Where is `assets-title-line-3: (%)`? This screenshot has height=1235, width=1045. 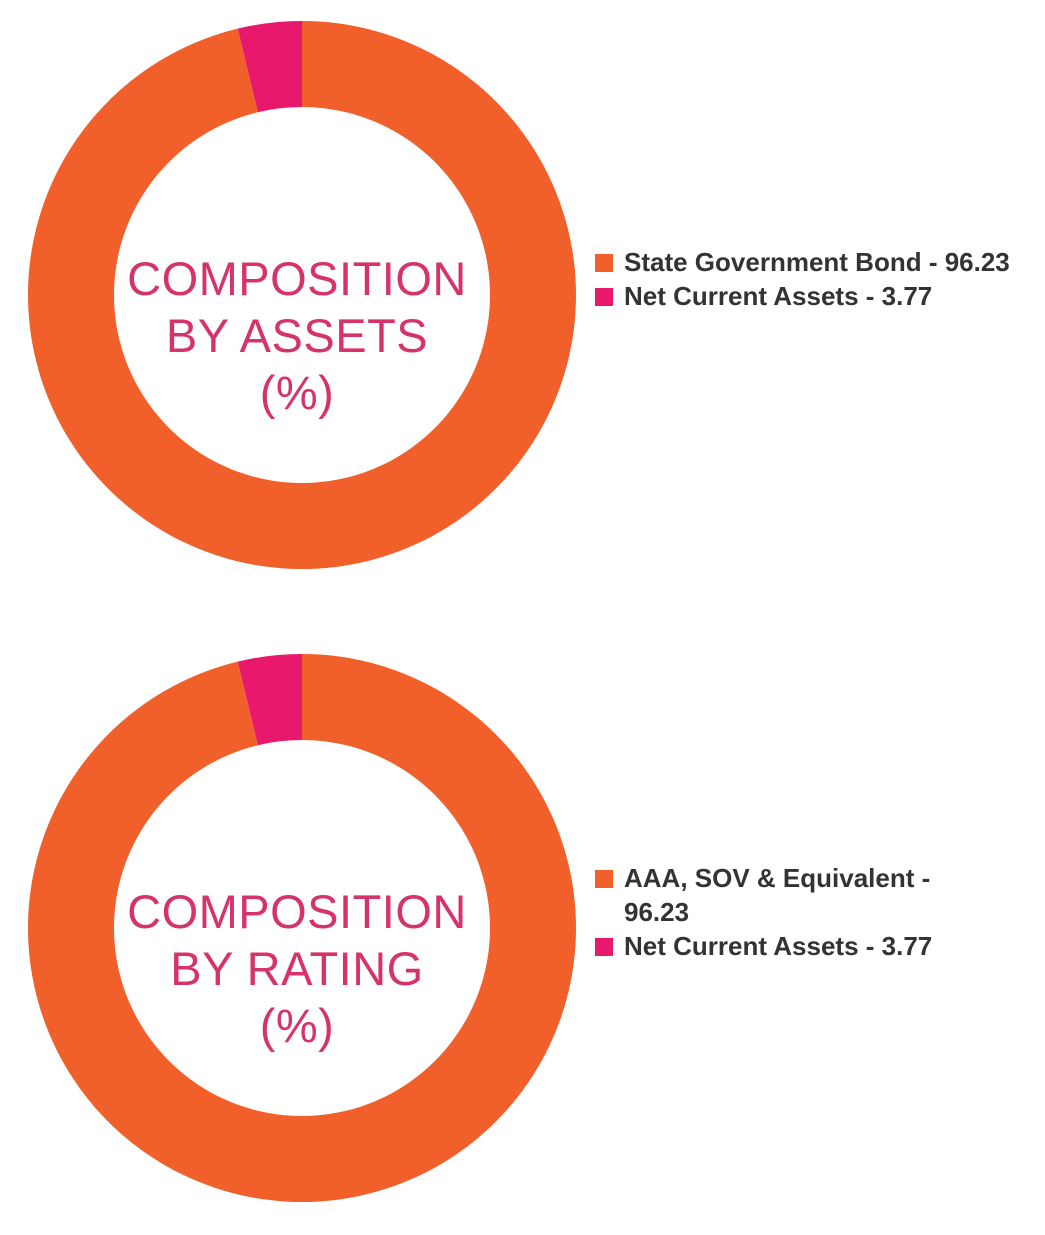 assets-title-line-3: (%) is located at coordinates (297, 392).